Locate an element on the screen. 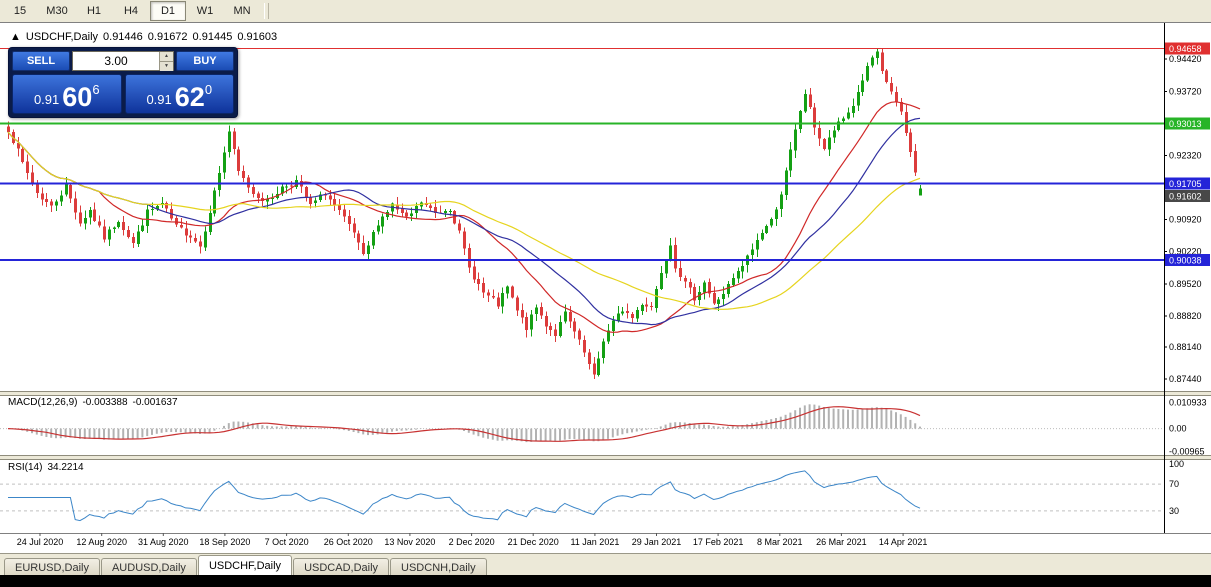  sell-price-big: 60 is located at coordinates (77, 97).